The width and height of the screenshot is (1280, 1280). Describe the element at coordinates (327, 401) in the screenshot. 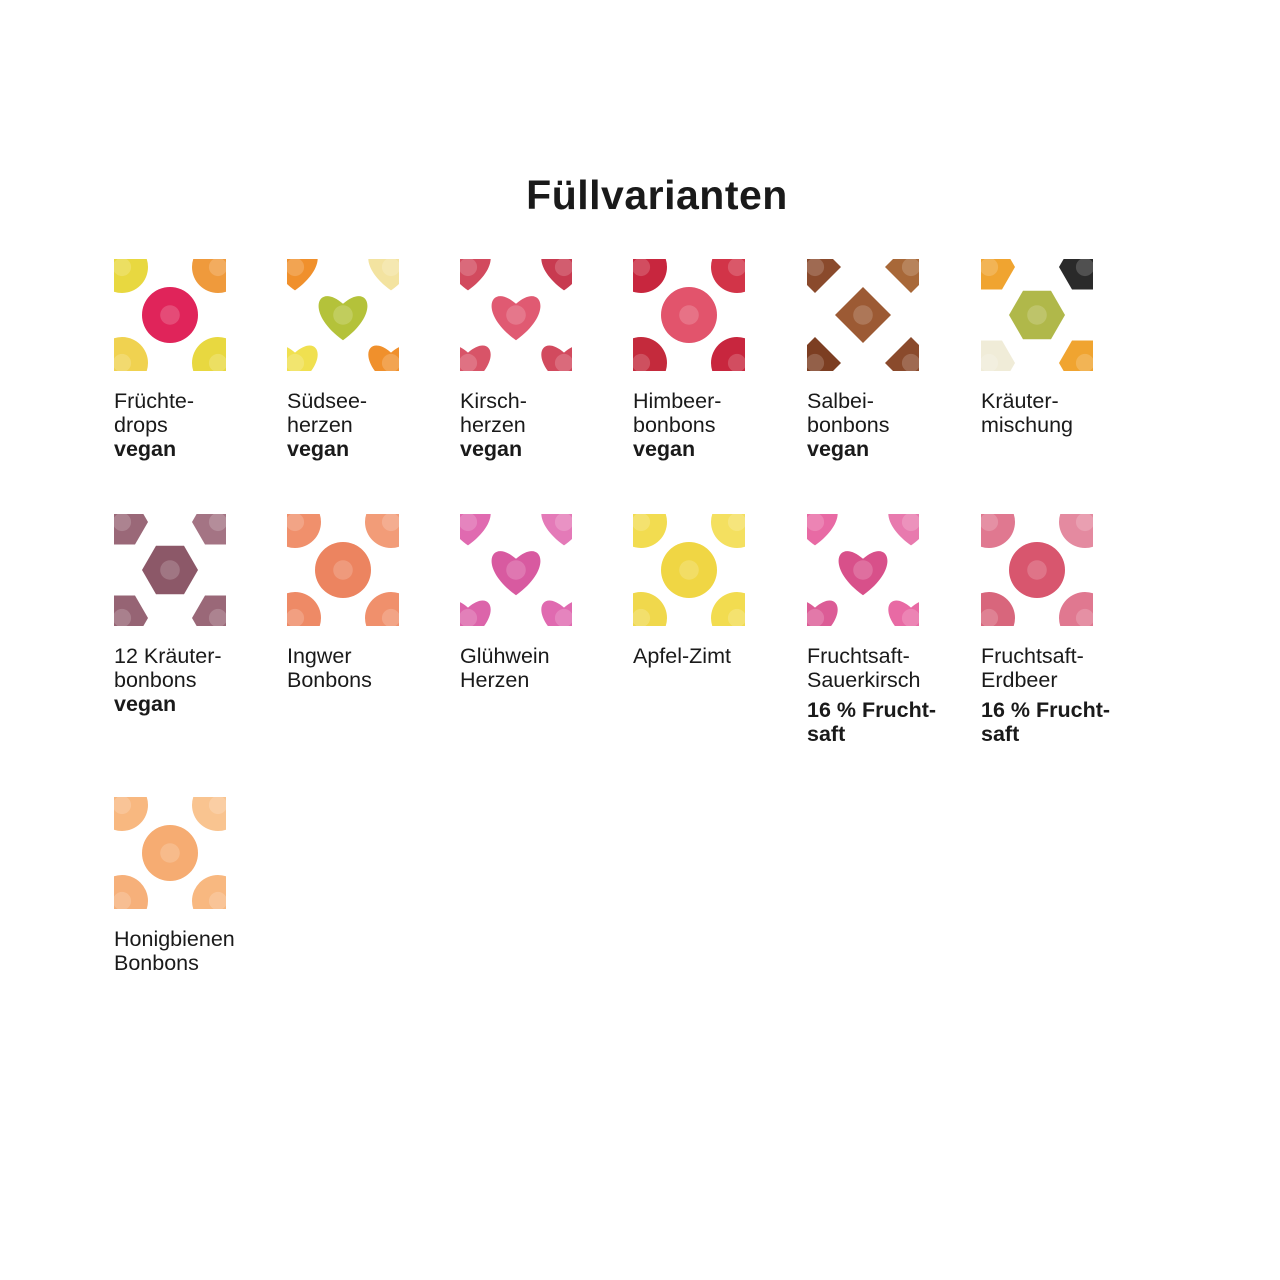

I see `variant-name-line: Südsee-` at that location.